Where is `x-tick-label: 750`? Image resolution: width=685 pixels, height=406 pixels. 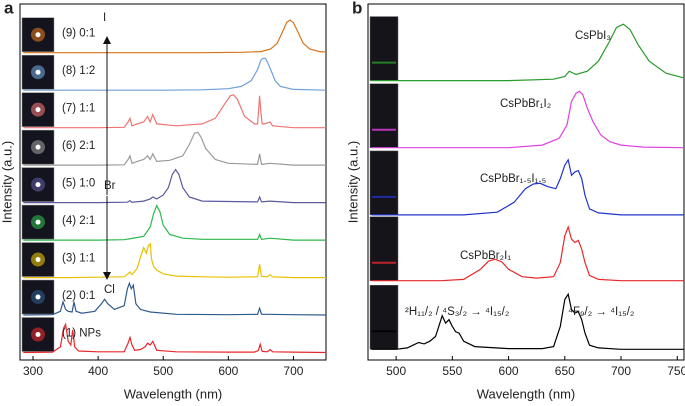
x-tick-label: 750 is located at coordinates (676, 371).